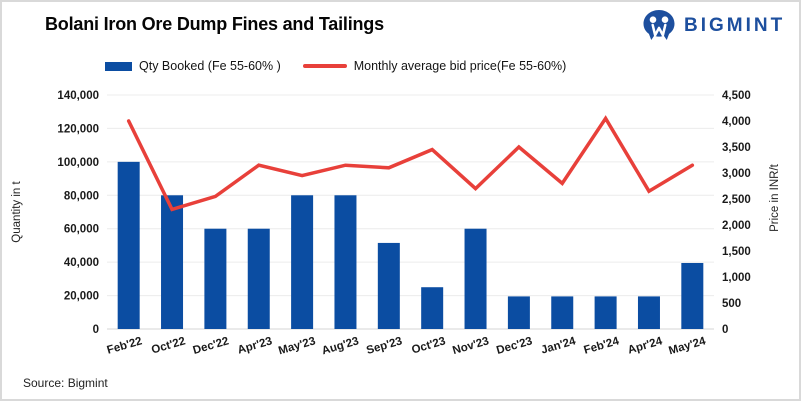 This screenshot has width=801, height=401. I want to click on legend-item-price: Monthly average bid price(Fe 55-60%), so click(434, 66).